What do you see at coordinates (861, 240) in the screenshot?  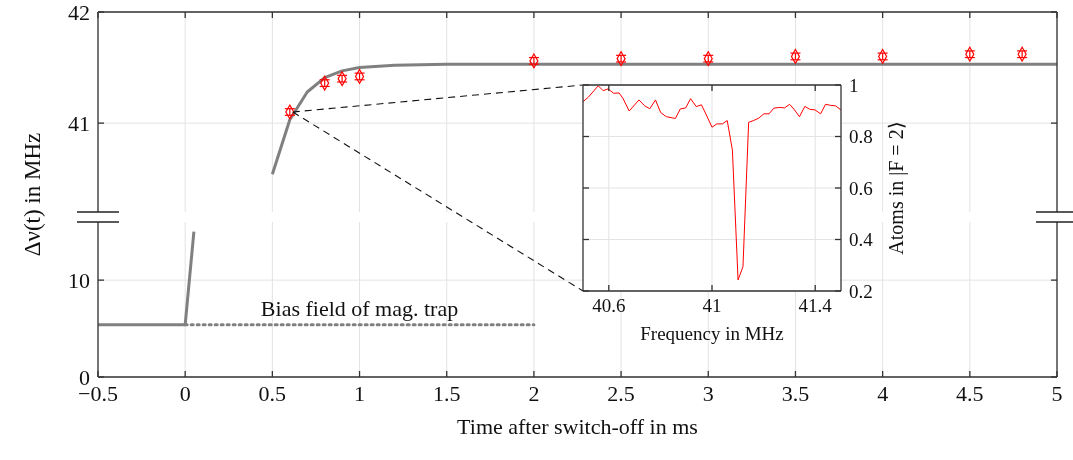 I see `y-tick-label: 0.4` at bounding box center [861, 240].